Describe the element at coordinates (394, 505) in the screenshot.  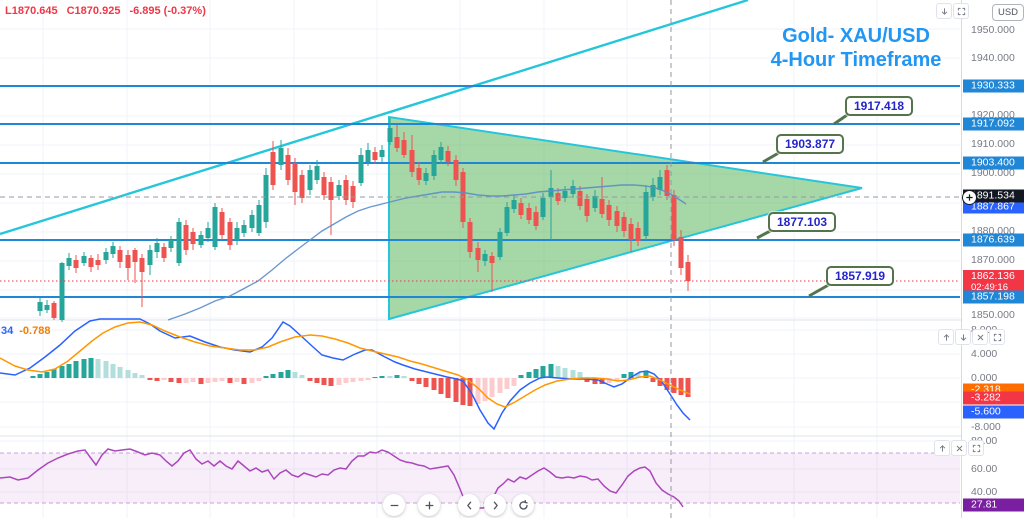
I see `zoom-minus-button` at that location.